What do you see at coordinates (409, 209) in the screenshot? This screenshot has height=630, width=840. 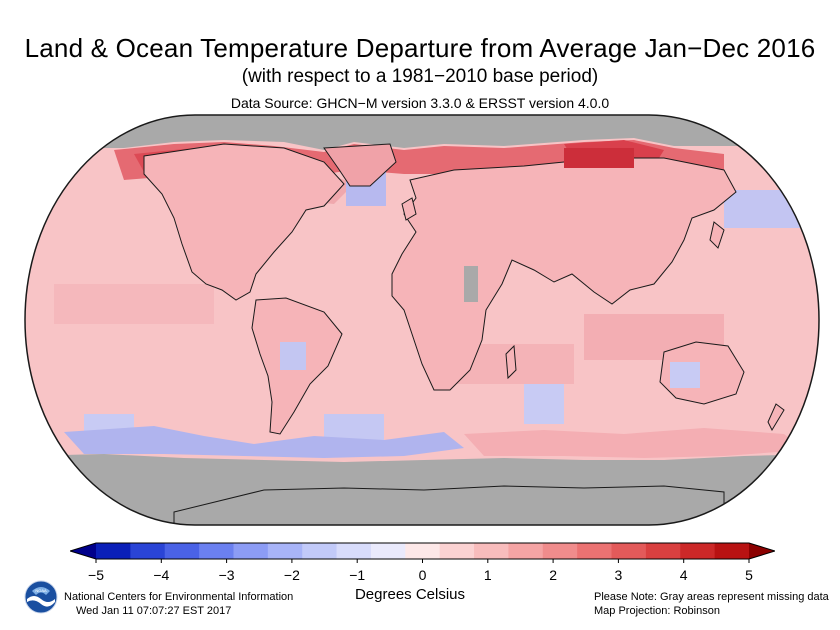 I see `great-britain` at bounding box center [409, 209].